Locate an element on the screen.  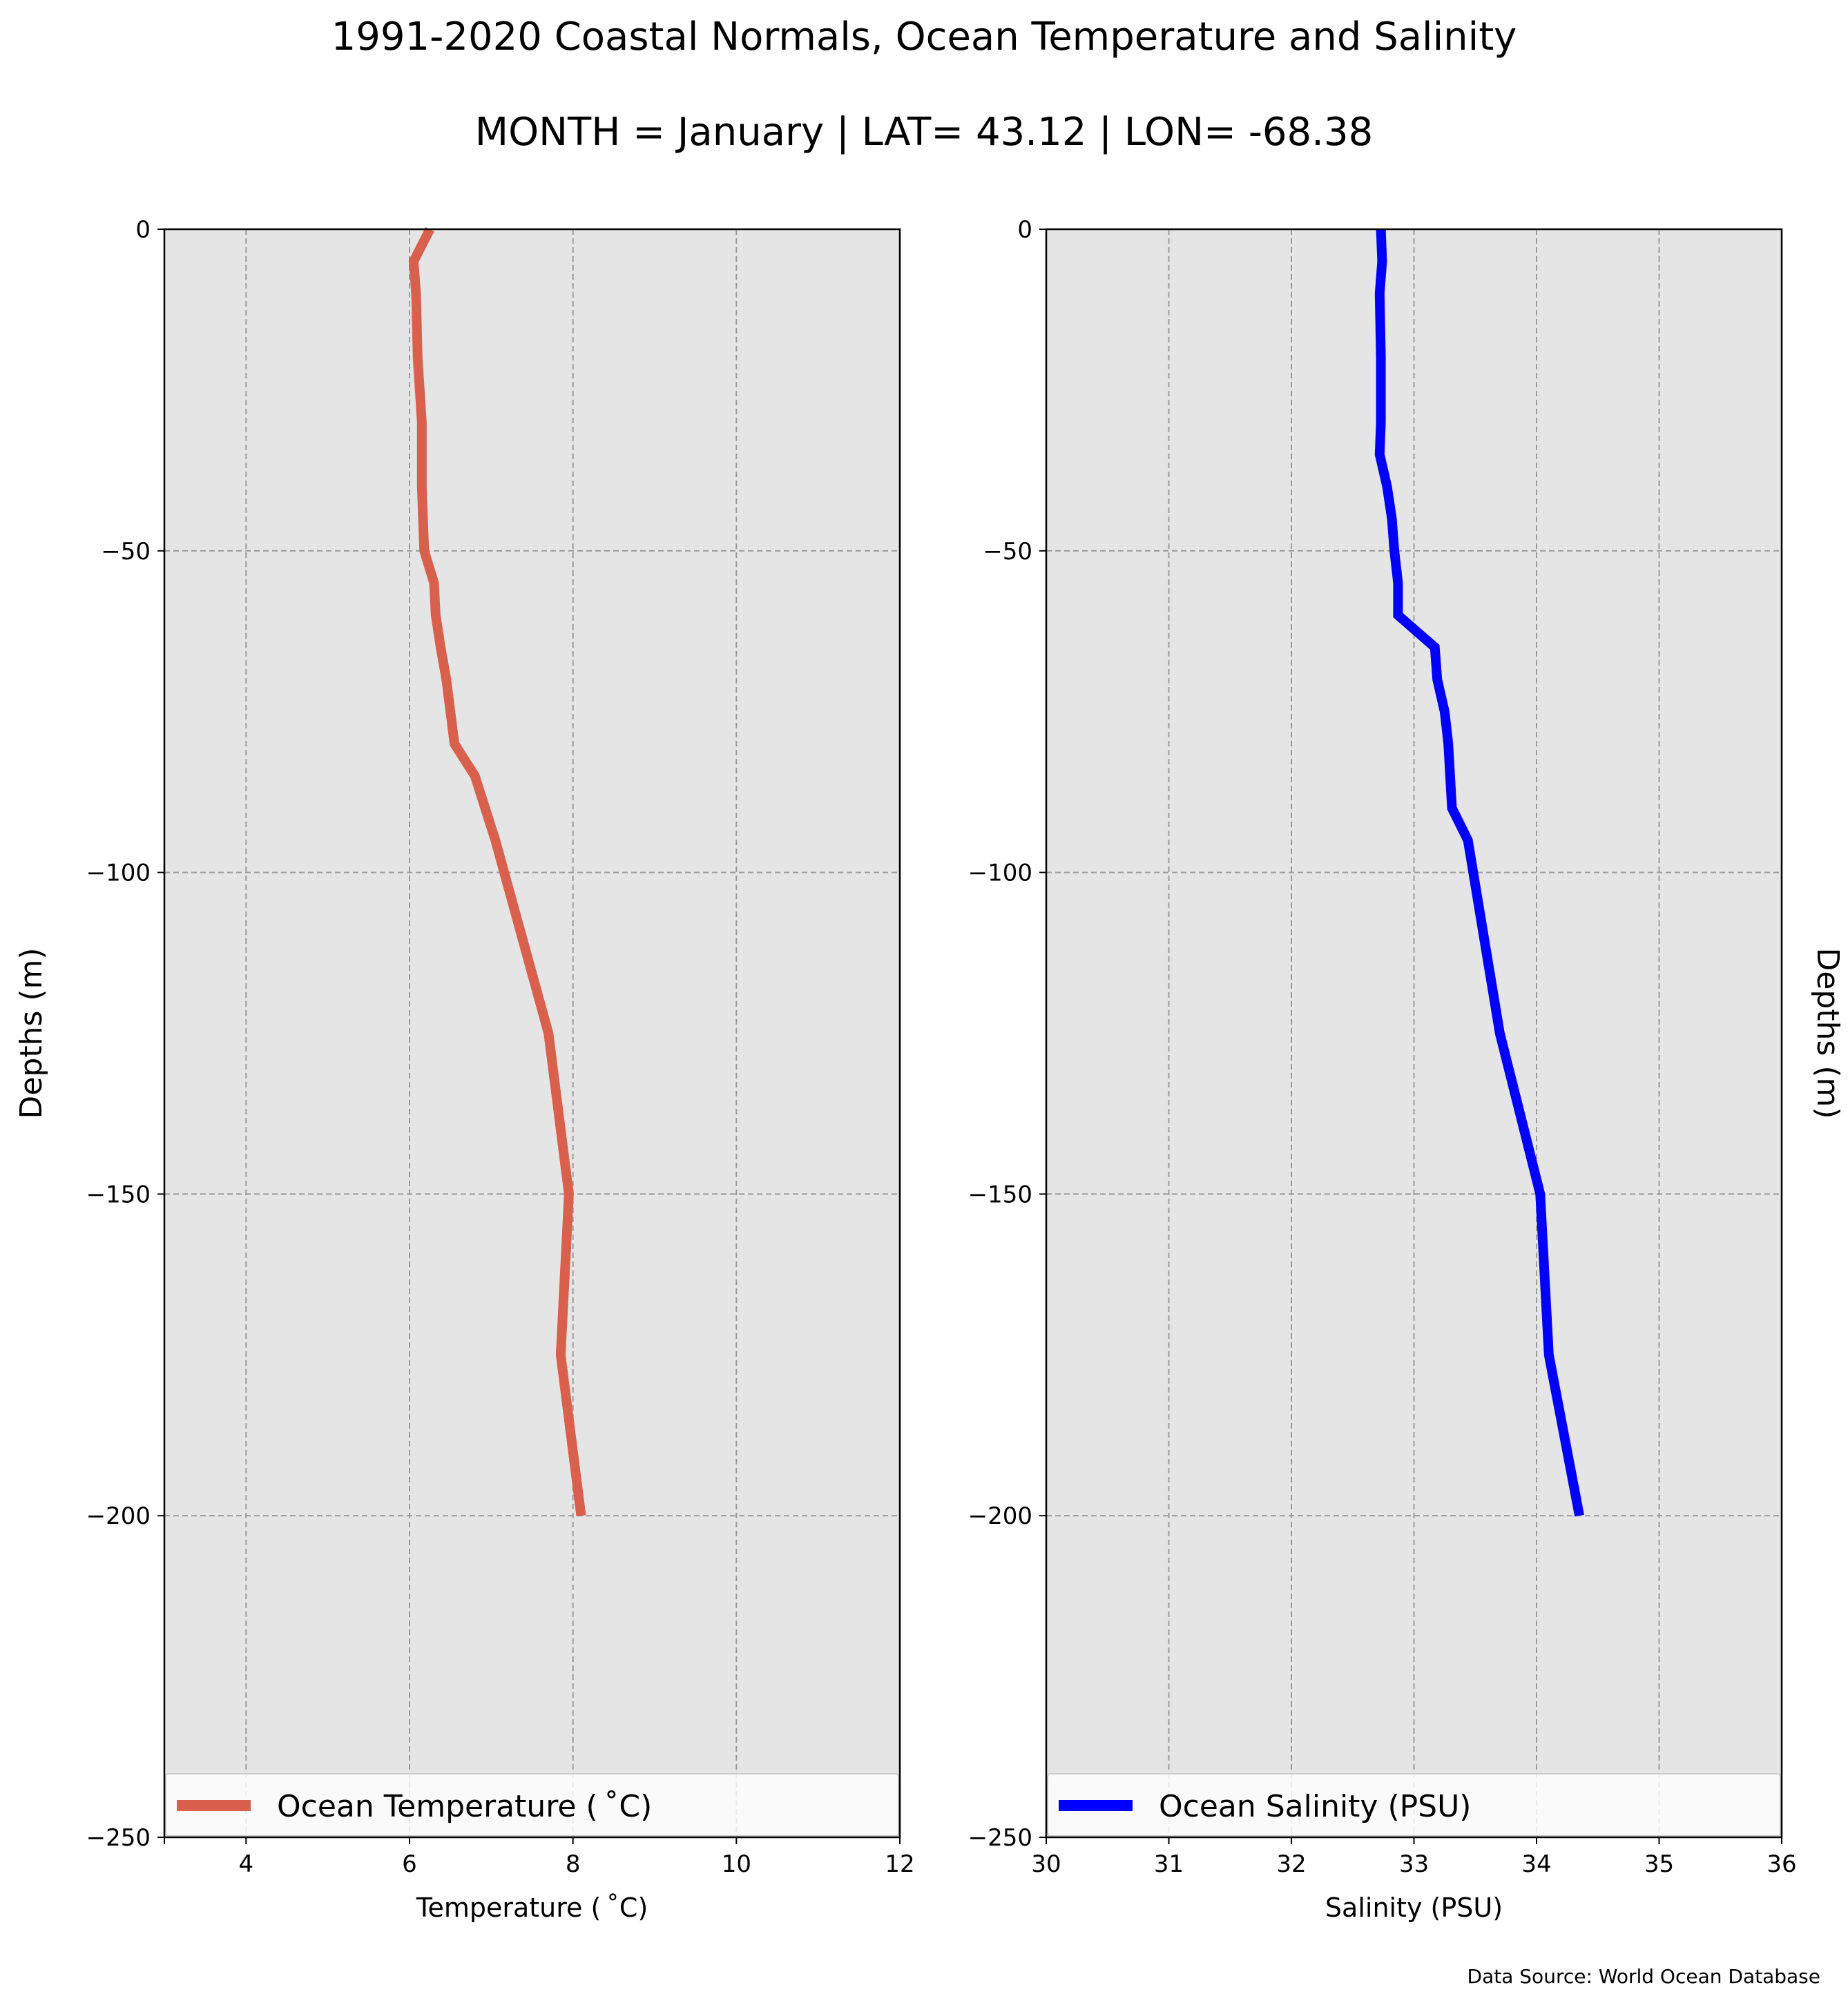
x-tick-label: 30 is located at coordinates (1046, 1864).